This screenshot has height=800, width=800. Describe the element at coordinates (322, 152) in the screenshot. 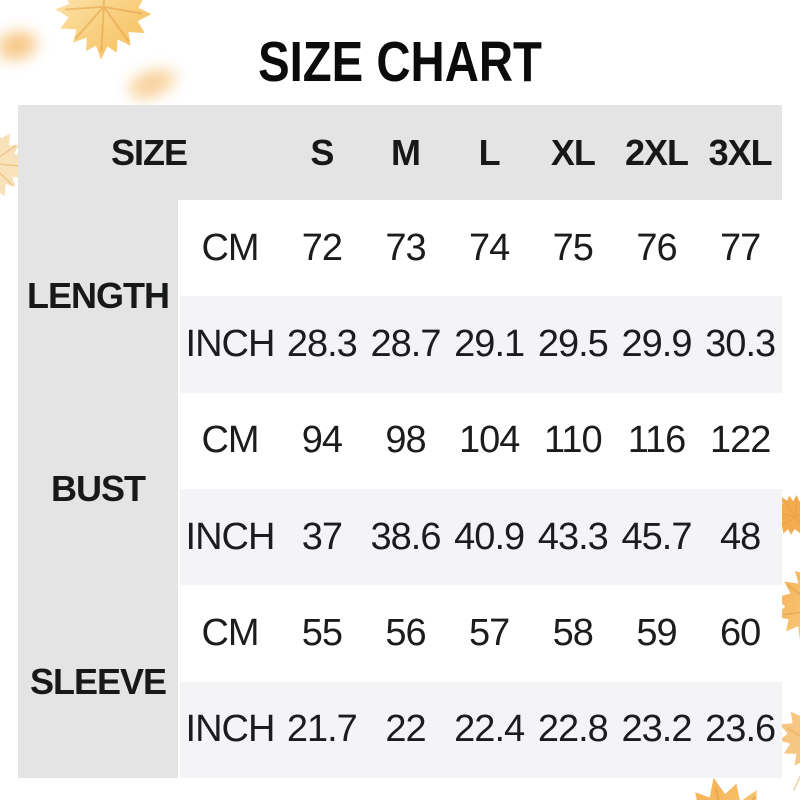

I see `header-col-s: S` at that location.